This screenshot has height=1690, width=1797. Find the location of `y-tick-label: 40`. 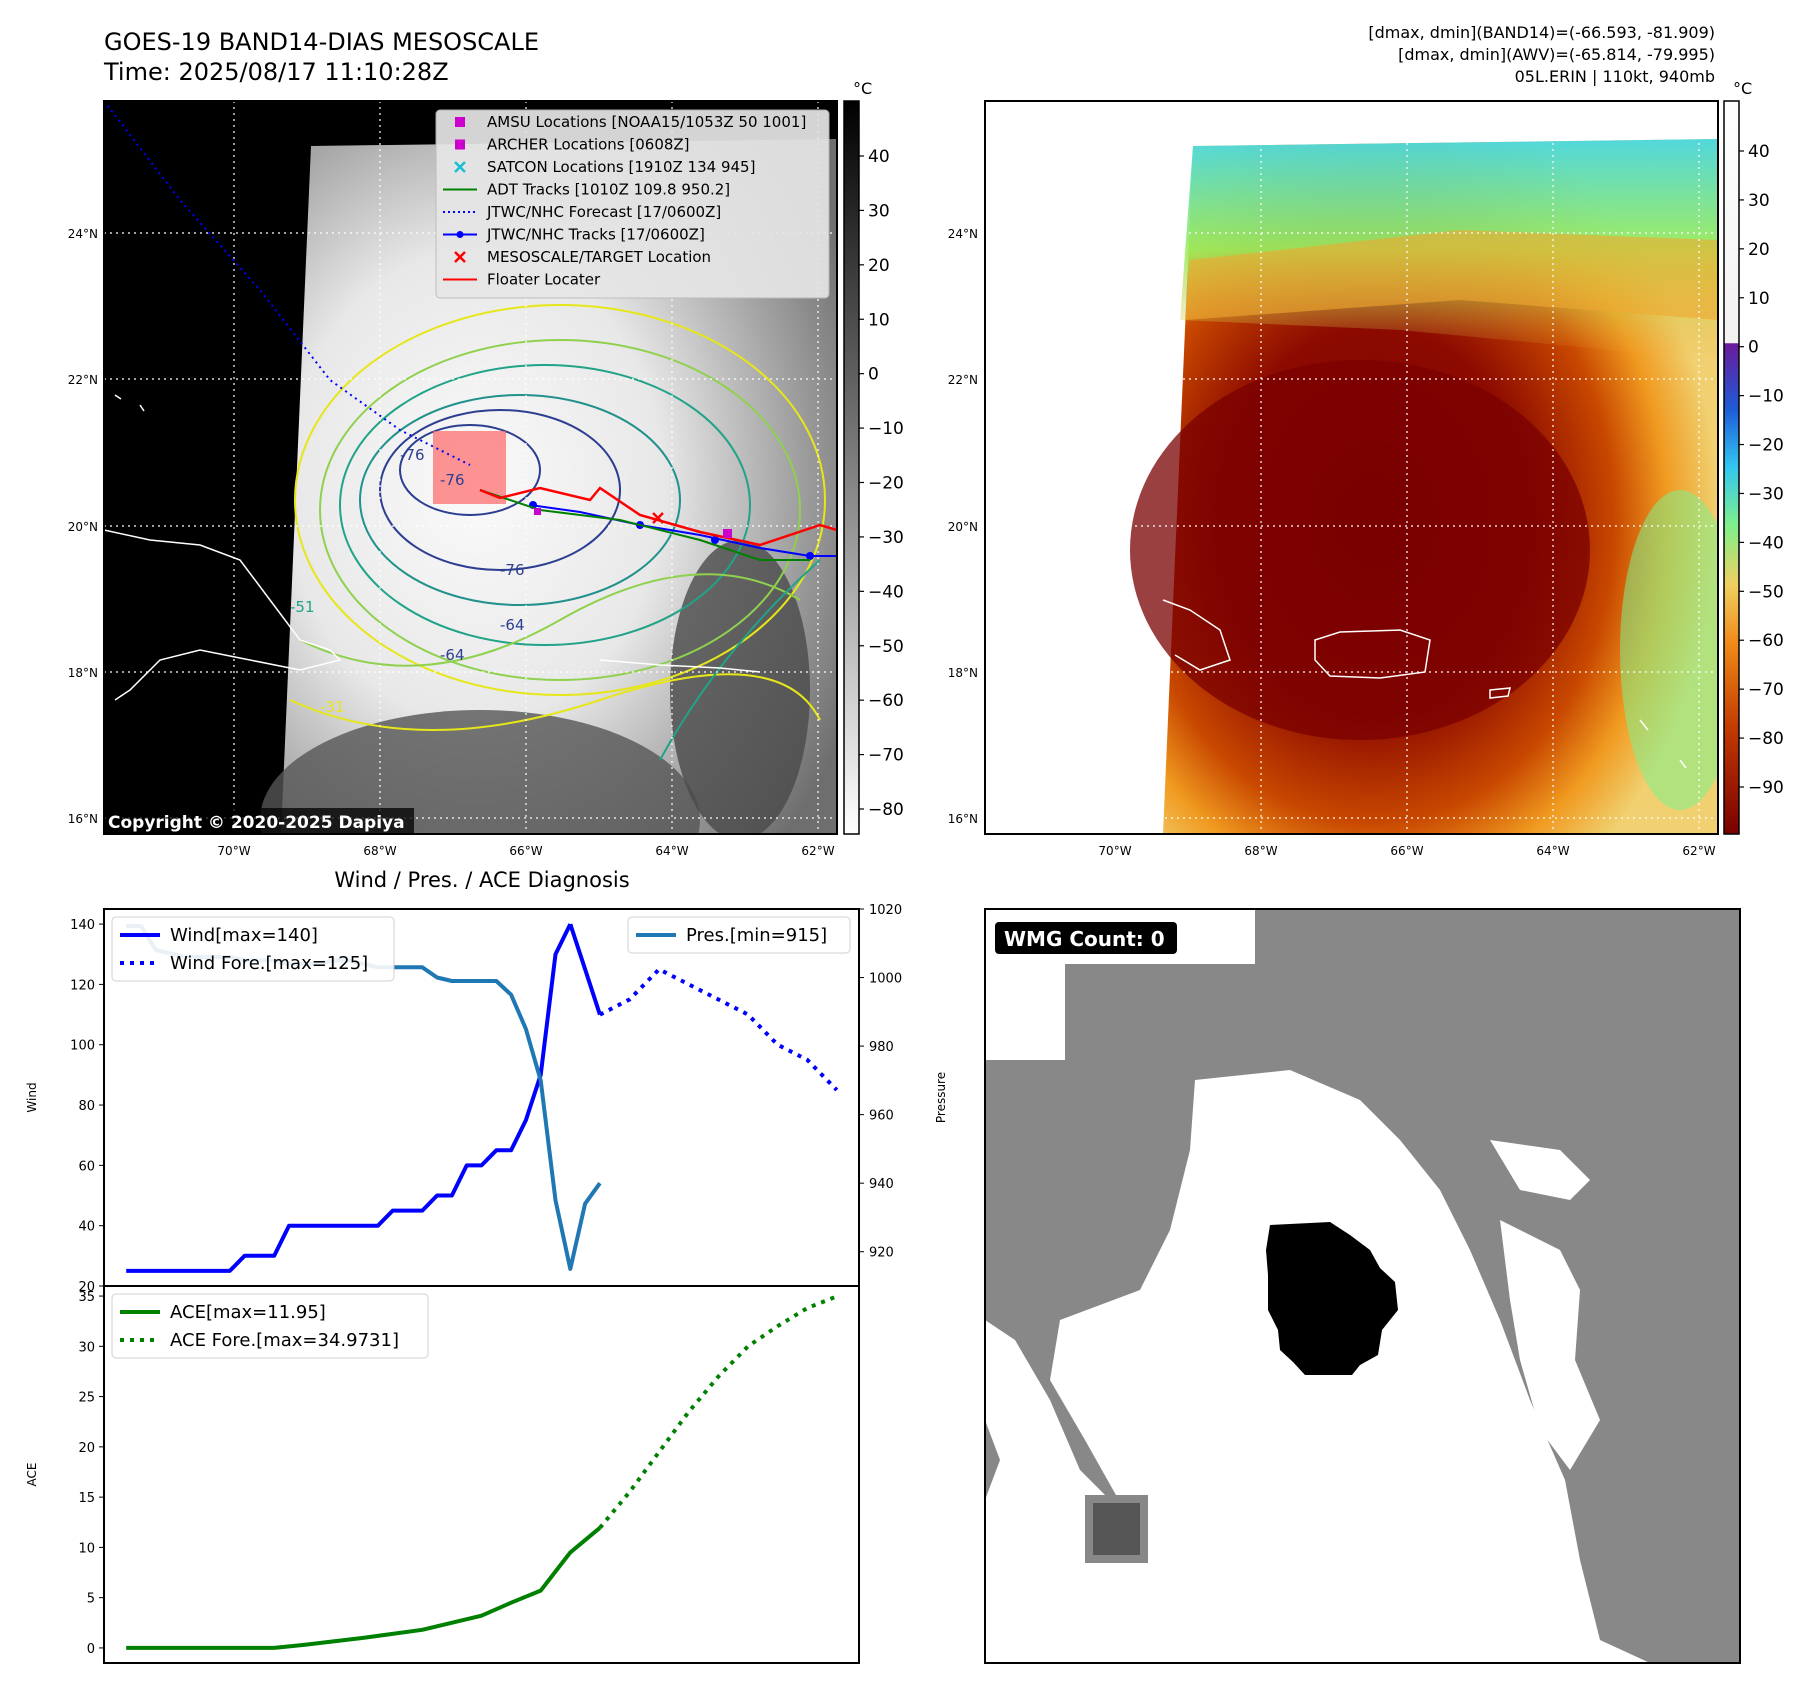

y-tick-label: 40 is located at coordinates (86, 1227).